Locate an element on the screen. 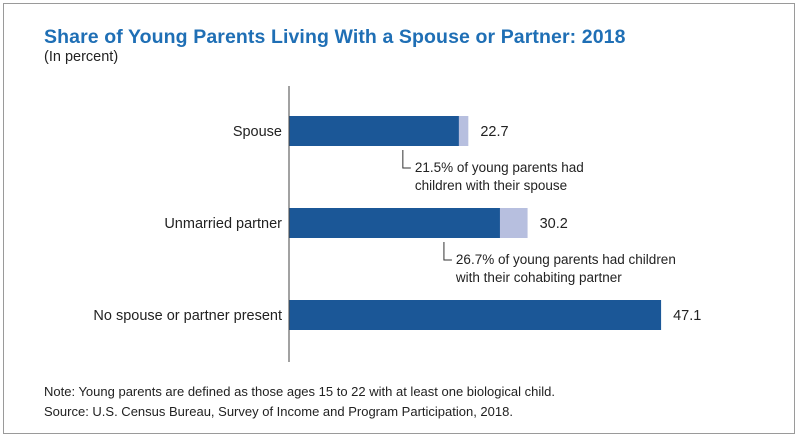  value-label-spouse: 22.7 is located at coordinates (494, 132).